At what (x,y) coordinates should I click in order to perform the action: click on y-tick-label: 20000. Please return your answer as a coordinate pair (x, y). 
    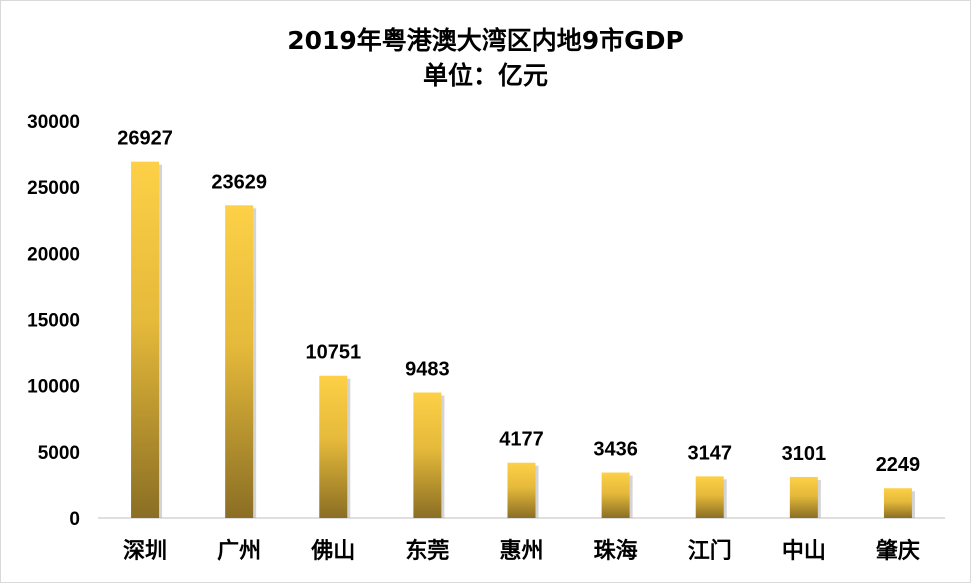
    Looking at the image, I should click on (53, 254).